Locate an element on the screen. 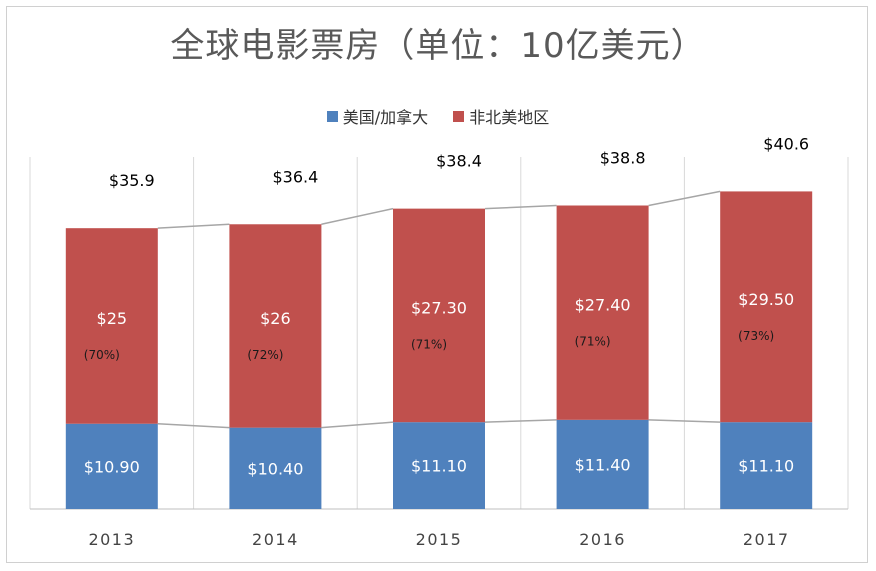  data-label-intl: $27.40 is located at coordinates (603, 305).